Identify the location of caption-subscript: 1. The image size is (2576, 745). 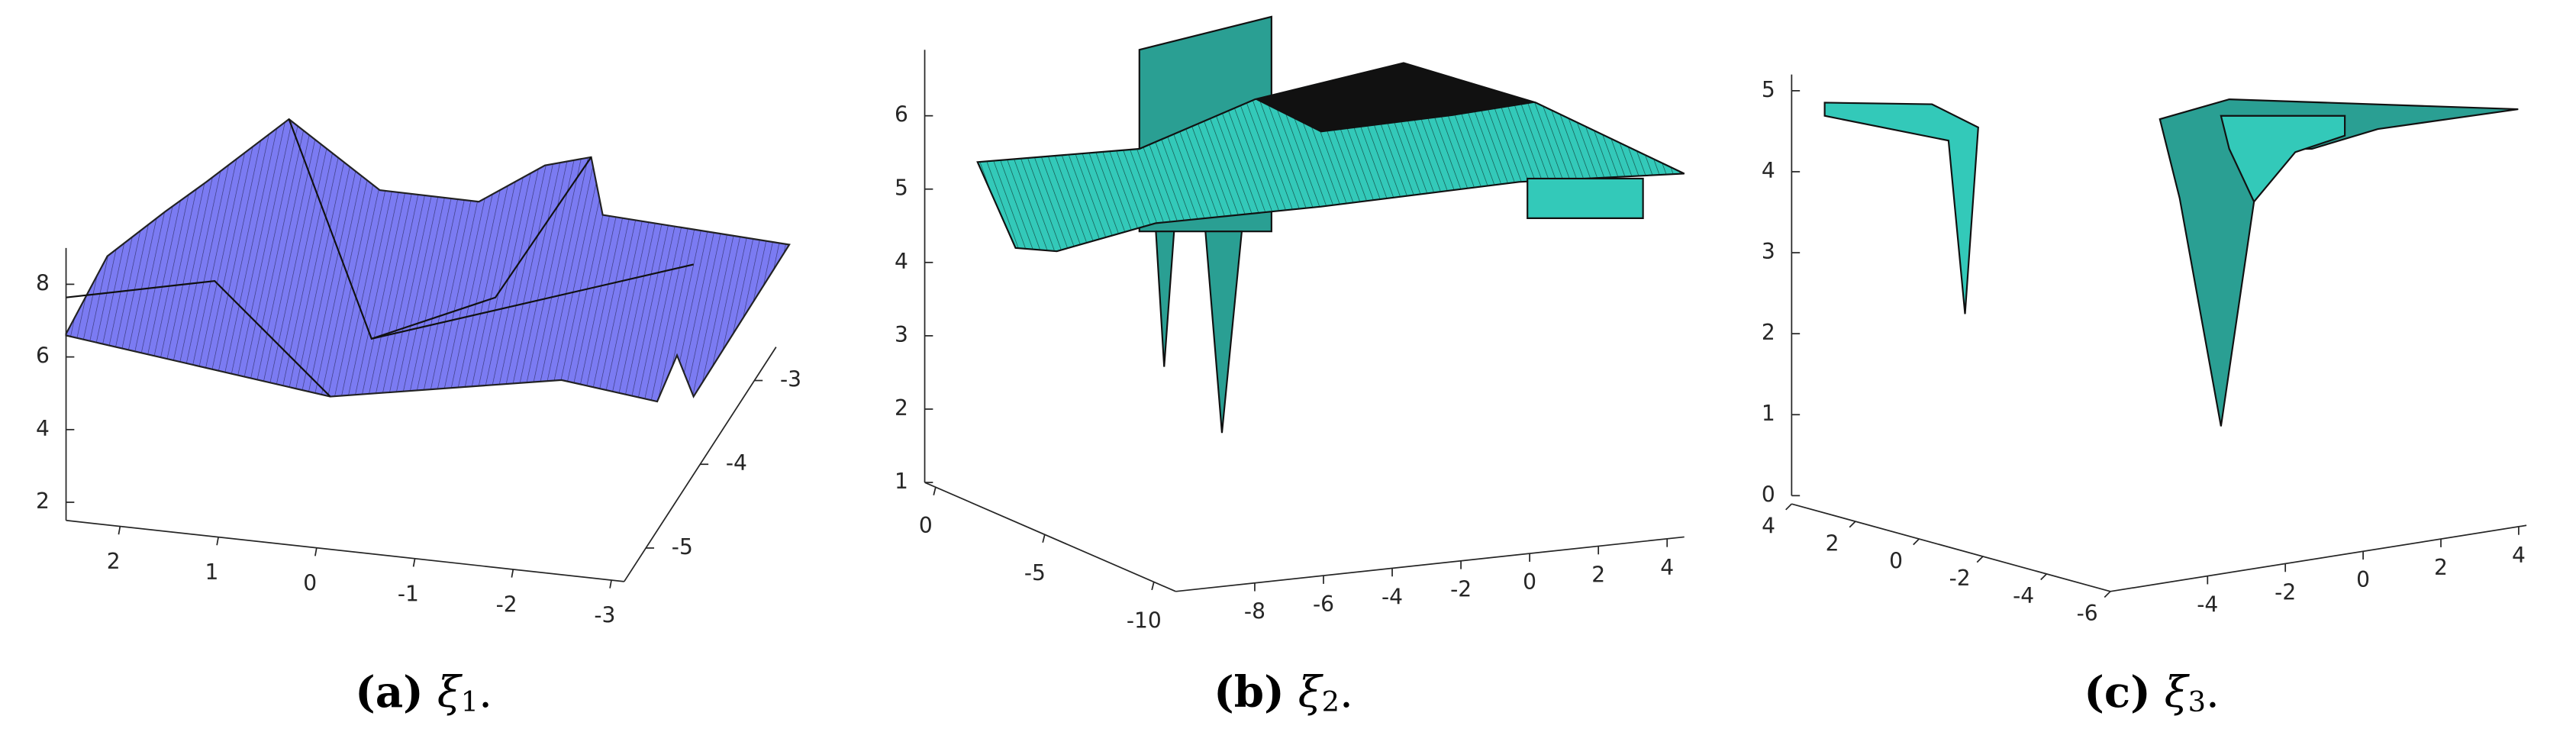
(470, 701).